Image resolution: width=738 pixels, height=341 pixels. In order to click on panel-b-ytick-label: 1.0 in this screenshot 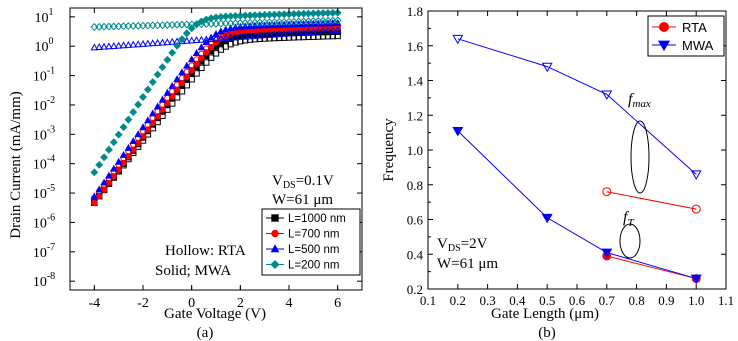, I will do `click(415, 150)`.